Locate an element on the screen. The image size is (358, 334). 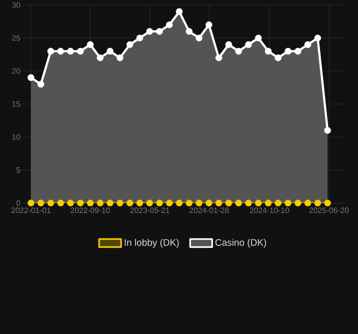
legend-label: Casino (DK) is located at coordinates (240, 243).